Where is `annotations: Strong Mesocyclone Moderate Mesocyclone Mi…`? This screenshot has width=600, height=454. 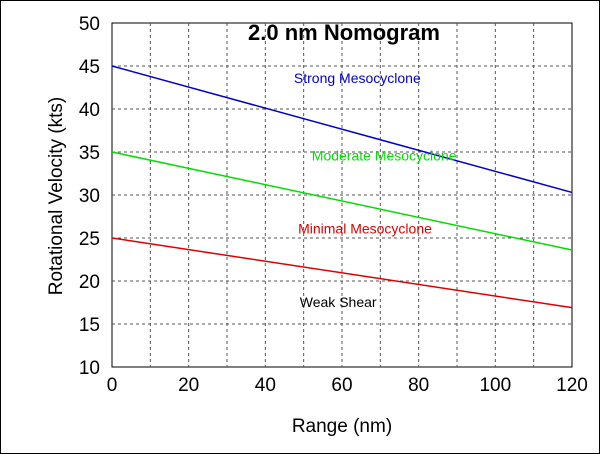 annotations: Strong Mesocyclone Moderate Mesocyclone Mi… is located at coordinates (375, 190).